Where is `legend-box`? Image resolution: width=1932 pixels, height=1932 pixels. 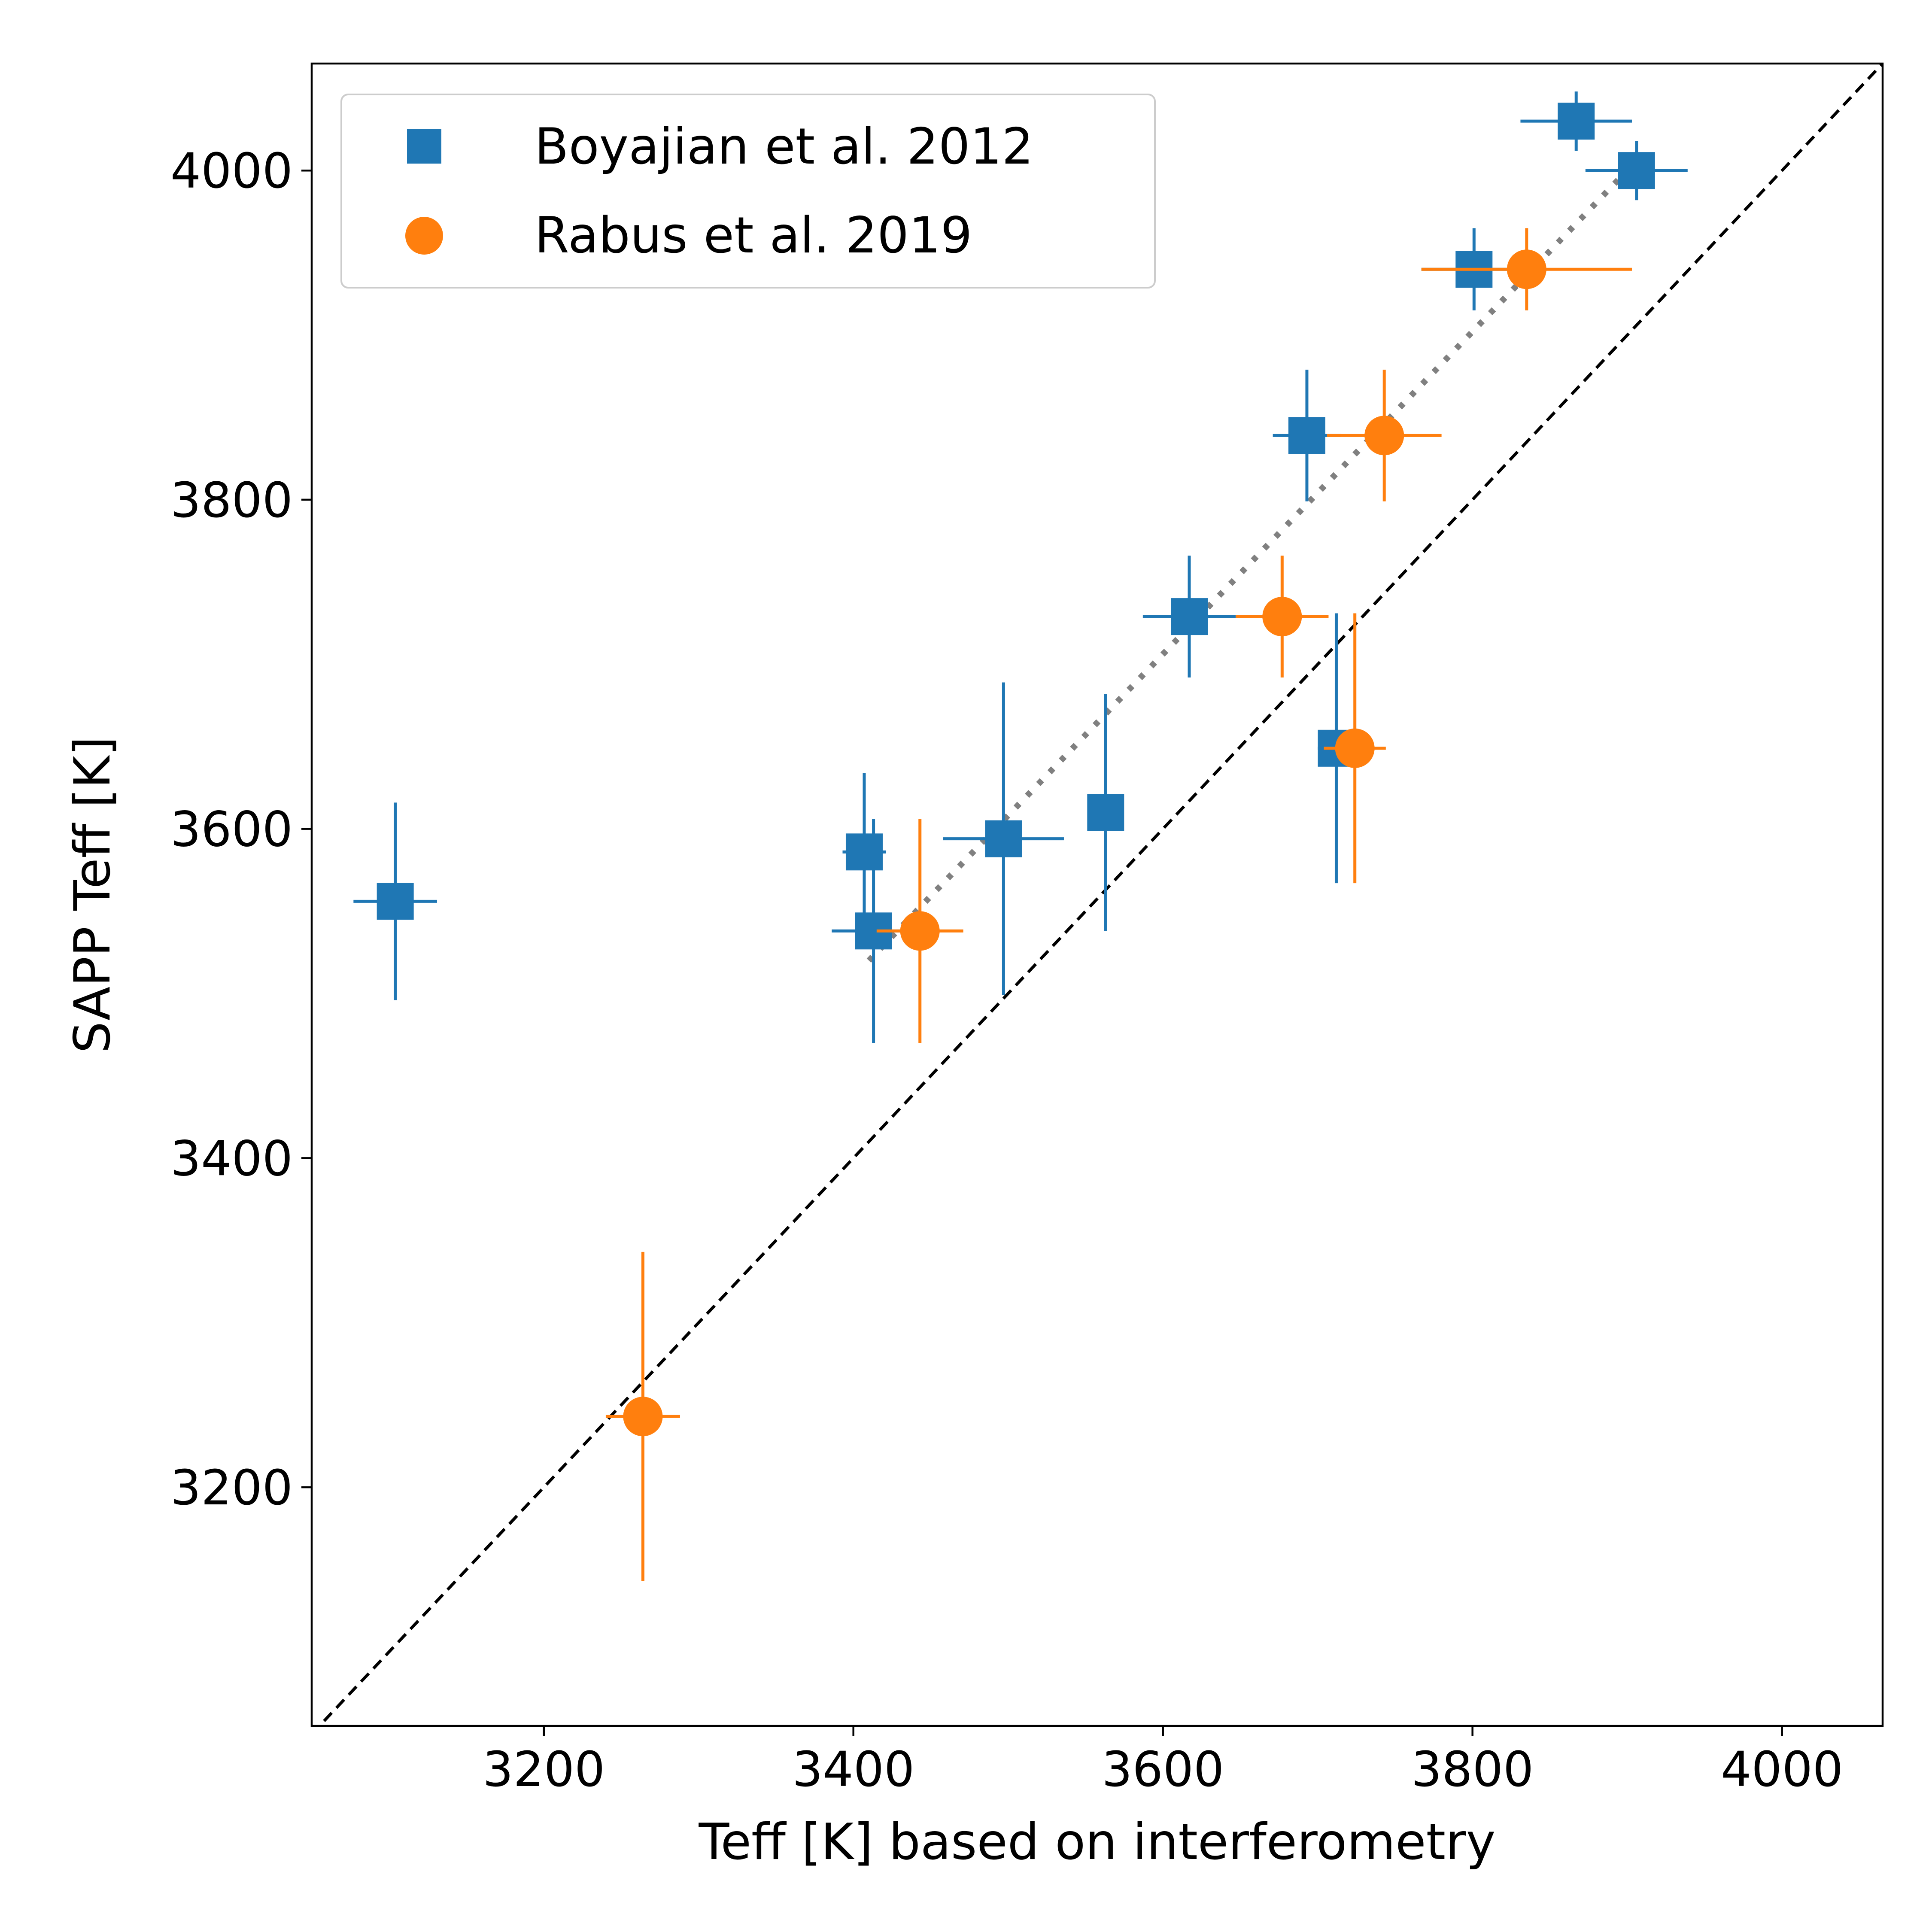 legend-box is located at coordinates (748, 191).